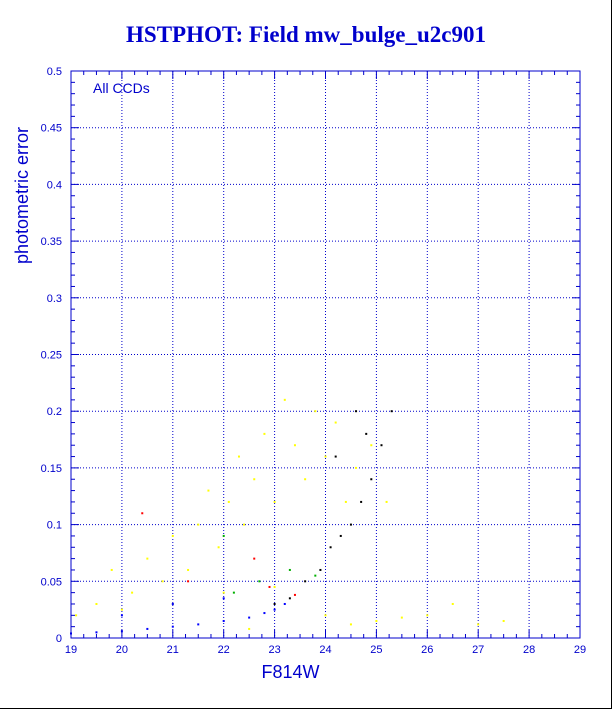  What do you see at coordinates (580, 650) in the screenshot?
I see `x-tick-label: 29` at bounding box center [580, 650].